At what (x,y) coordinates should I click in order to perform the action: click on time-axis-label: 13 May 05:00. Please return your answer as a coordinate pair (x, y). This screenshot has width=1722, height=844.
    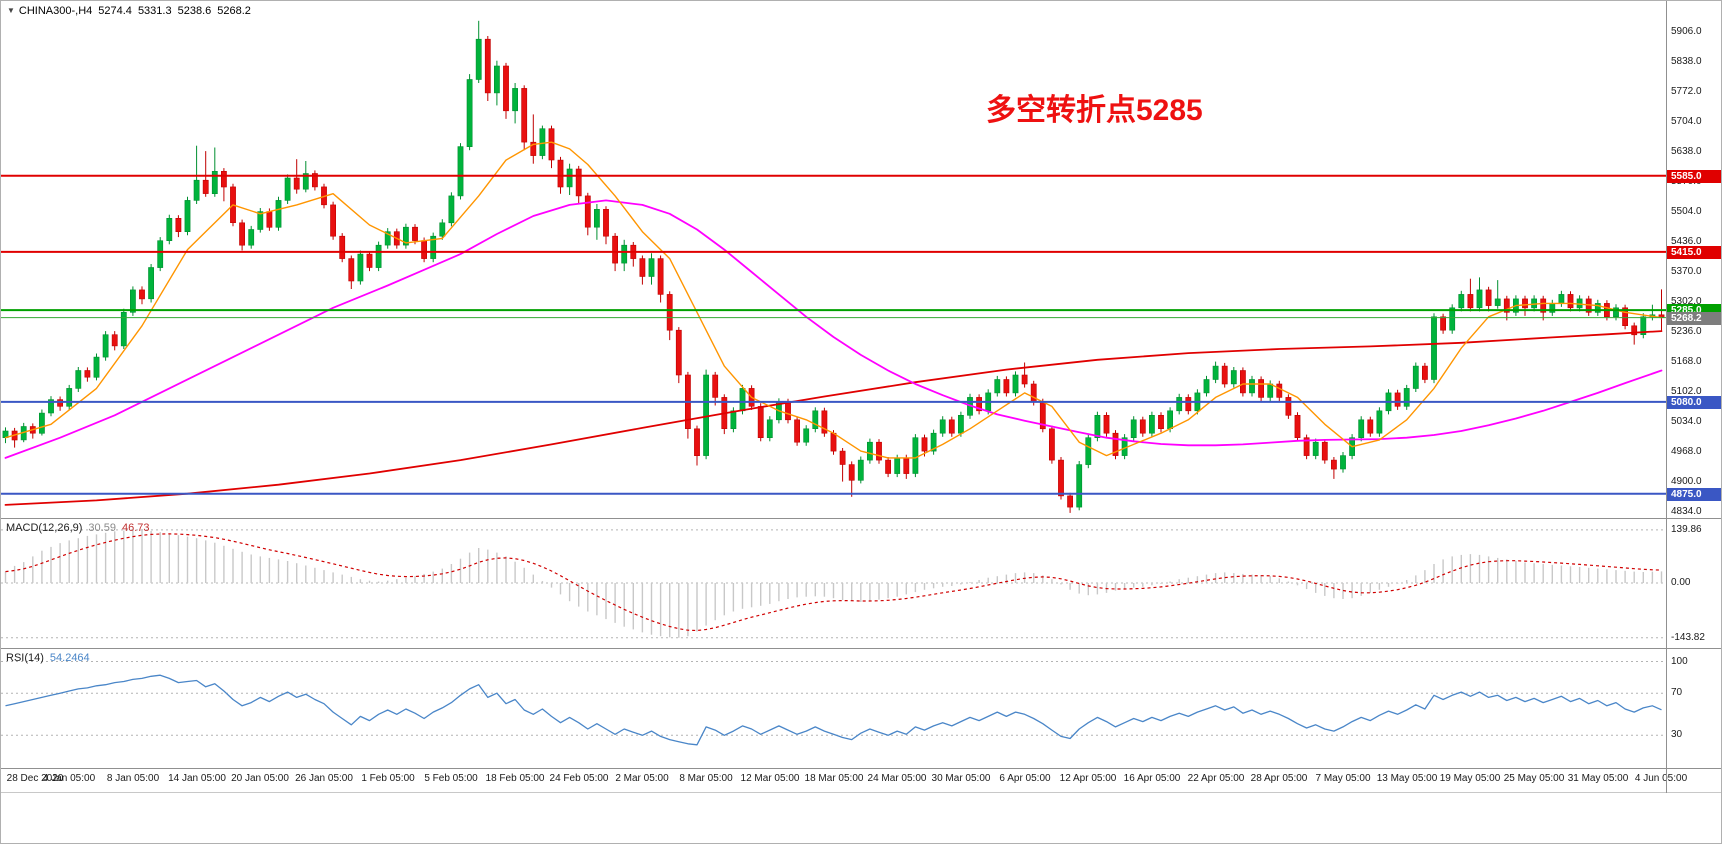
    Looking at the image, I should click on (1407, 778).